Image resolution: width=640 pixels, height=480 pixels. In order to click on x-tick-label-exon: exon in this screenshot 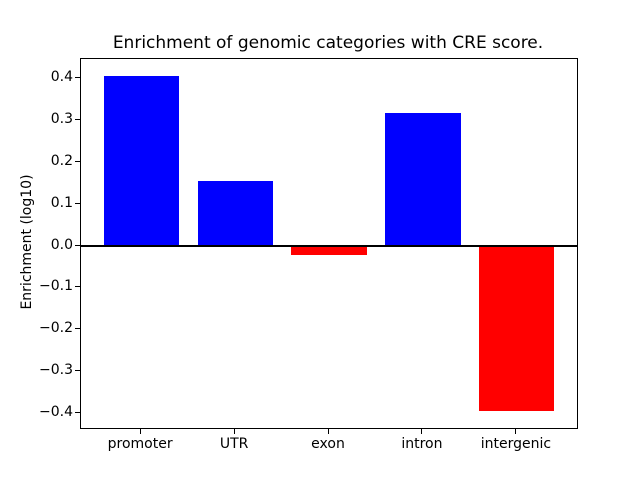, I will do `click(328, 444)`.